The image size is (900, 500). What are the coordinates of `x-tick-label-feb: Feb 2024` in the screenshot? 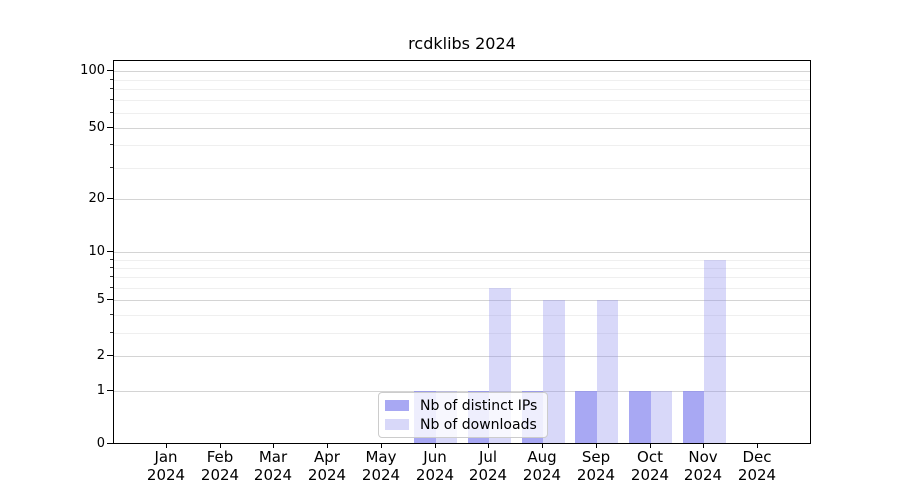 It's located at (220, 466).